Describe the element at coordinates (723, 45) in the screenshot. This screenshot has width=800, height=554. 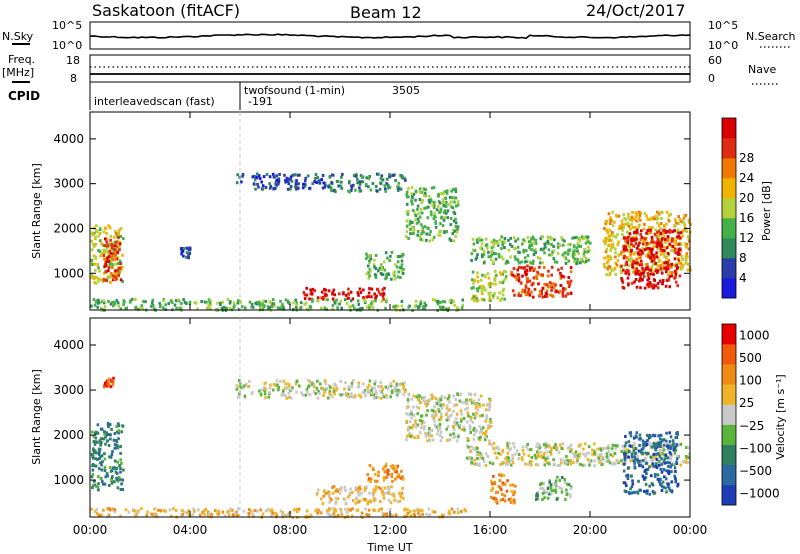
I see `nsearch-tick-bottom: 10^0` at that location.